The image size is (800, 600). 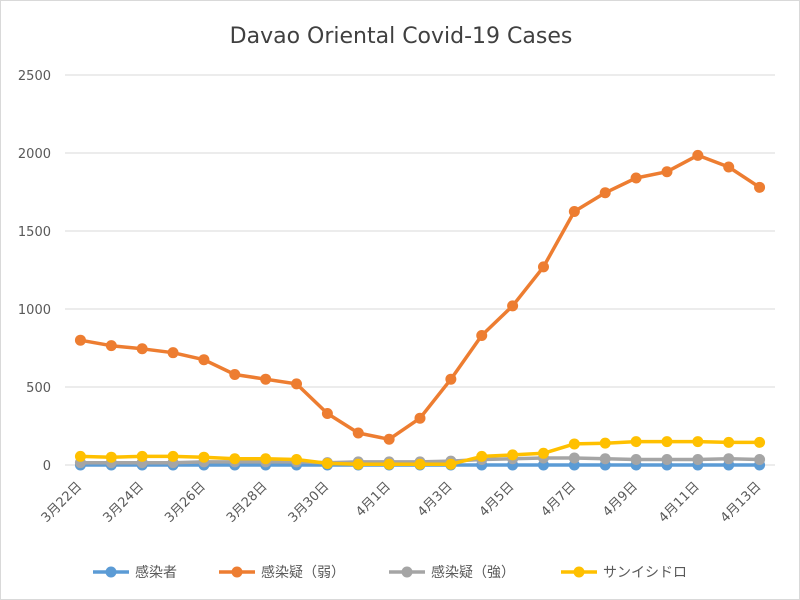 I want to click on legend-item: 感染疑（弱）, so click(x=282, y=572).